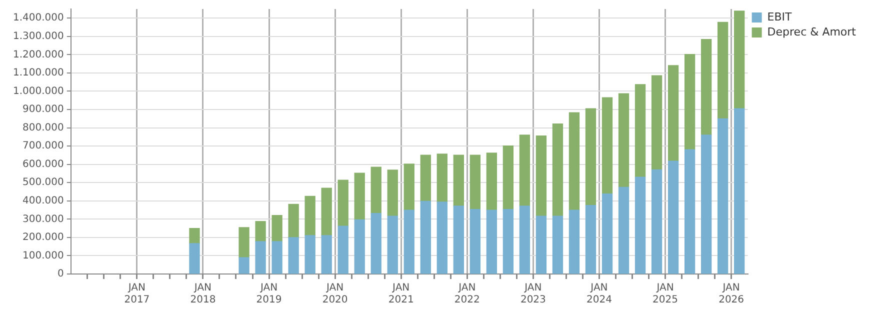  Describe the element at coordinates (43, 219) in the screenshot. I see `y-tick-label: 300.000` at that location.